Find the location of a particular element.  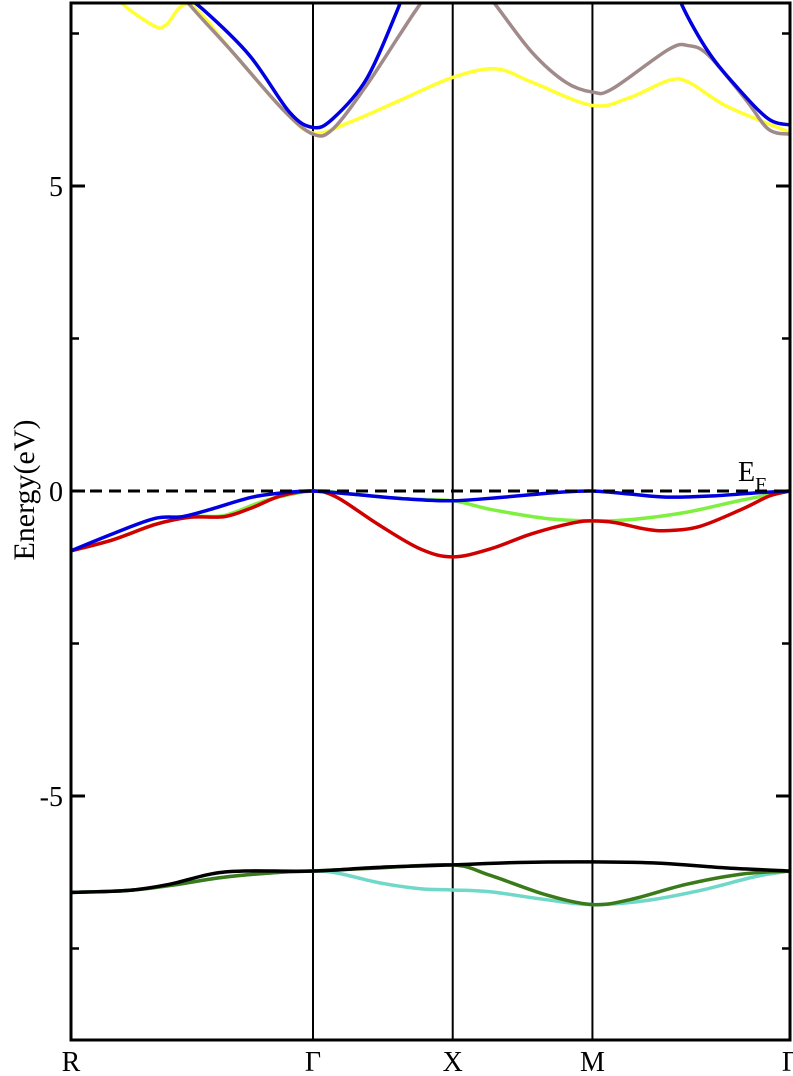

fermi-label-sub: F is located at coordinates (760, 485).